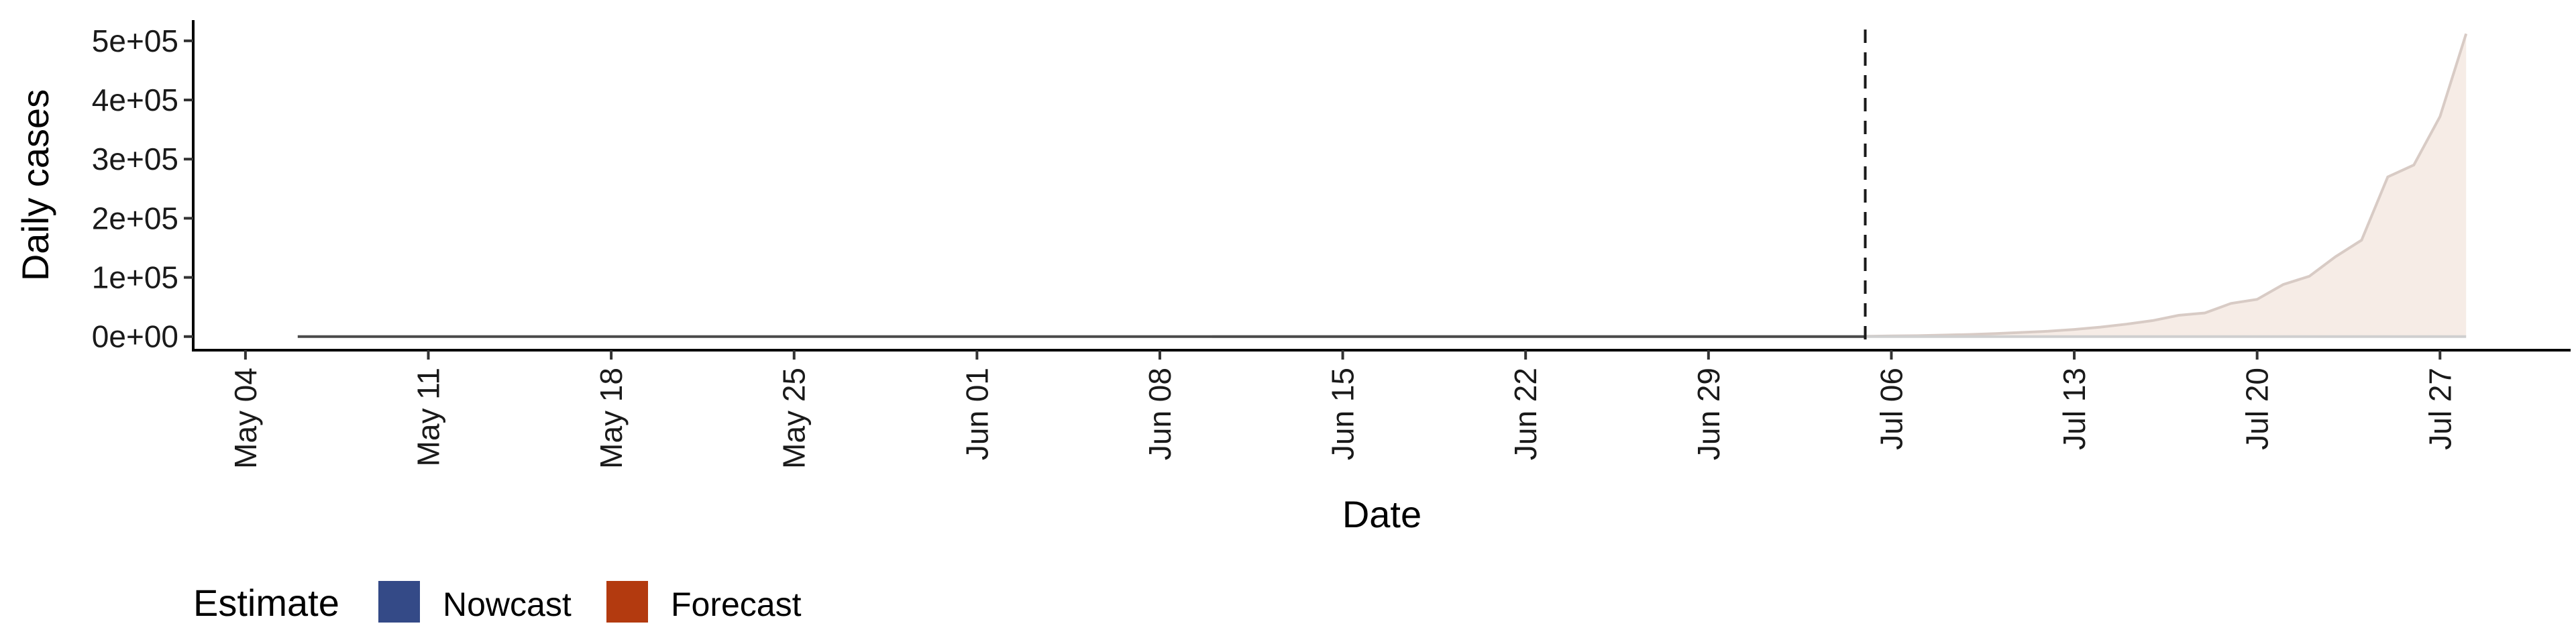  What do you see at coordinates (2074, 409) in the screenshot?
I see `x-tick-label: Jul 13` at bounding box center [2074, 409].